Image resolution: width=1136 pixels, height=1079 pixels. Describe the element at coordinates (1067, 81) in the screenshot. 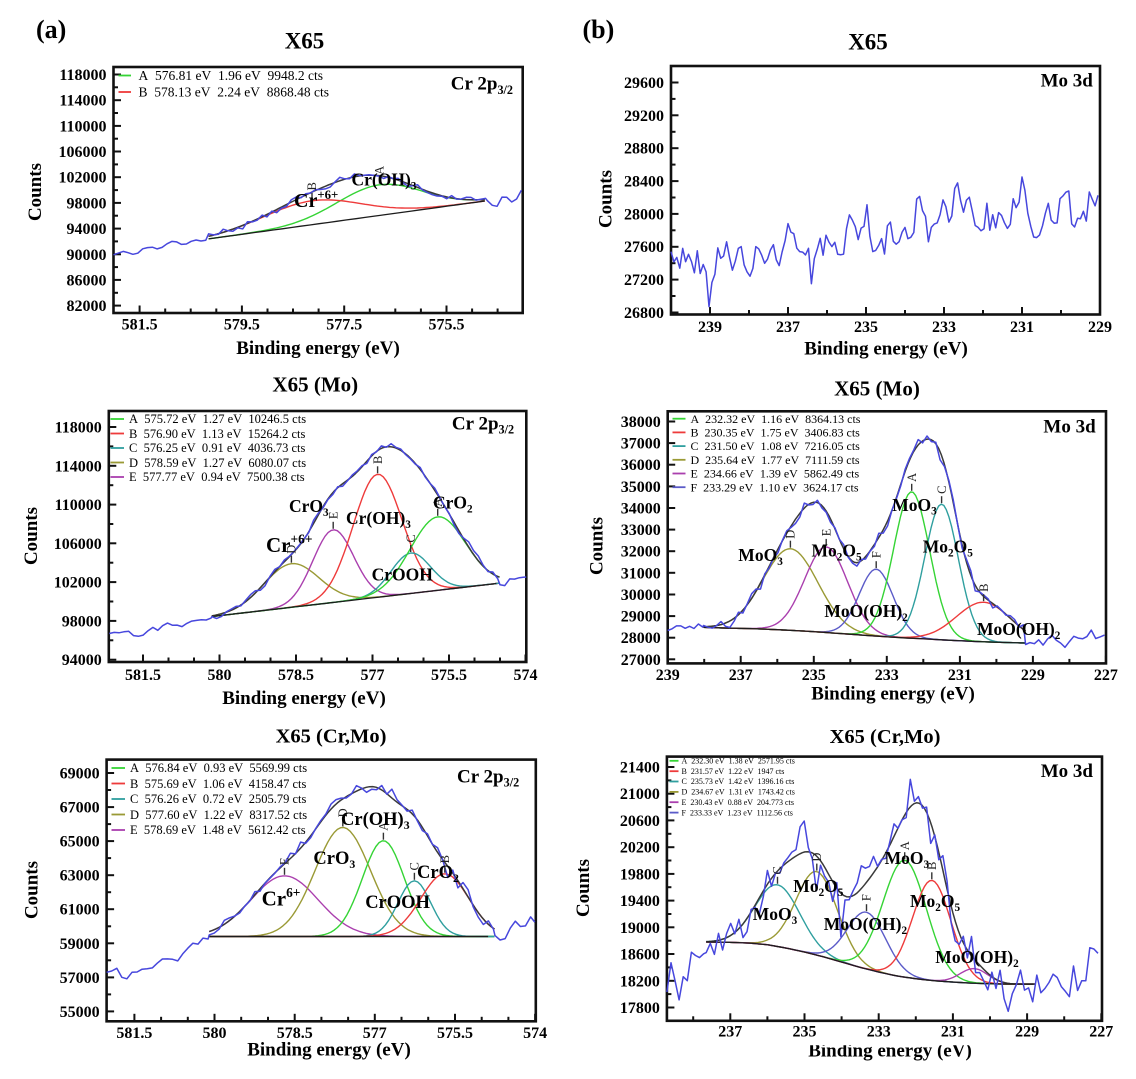

I see `svg-text: Mo 3d` at that location.